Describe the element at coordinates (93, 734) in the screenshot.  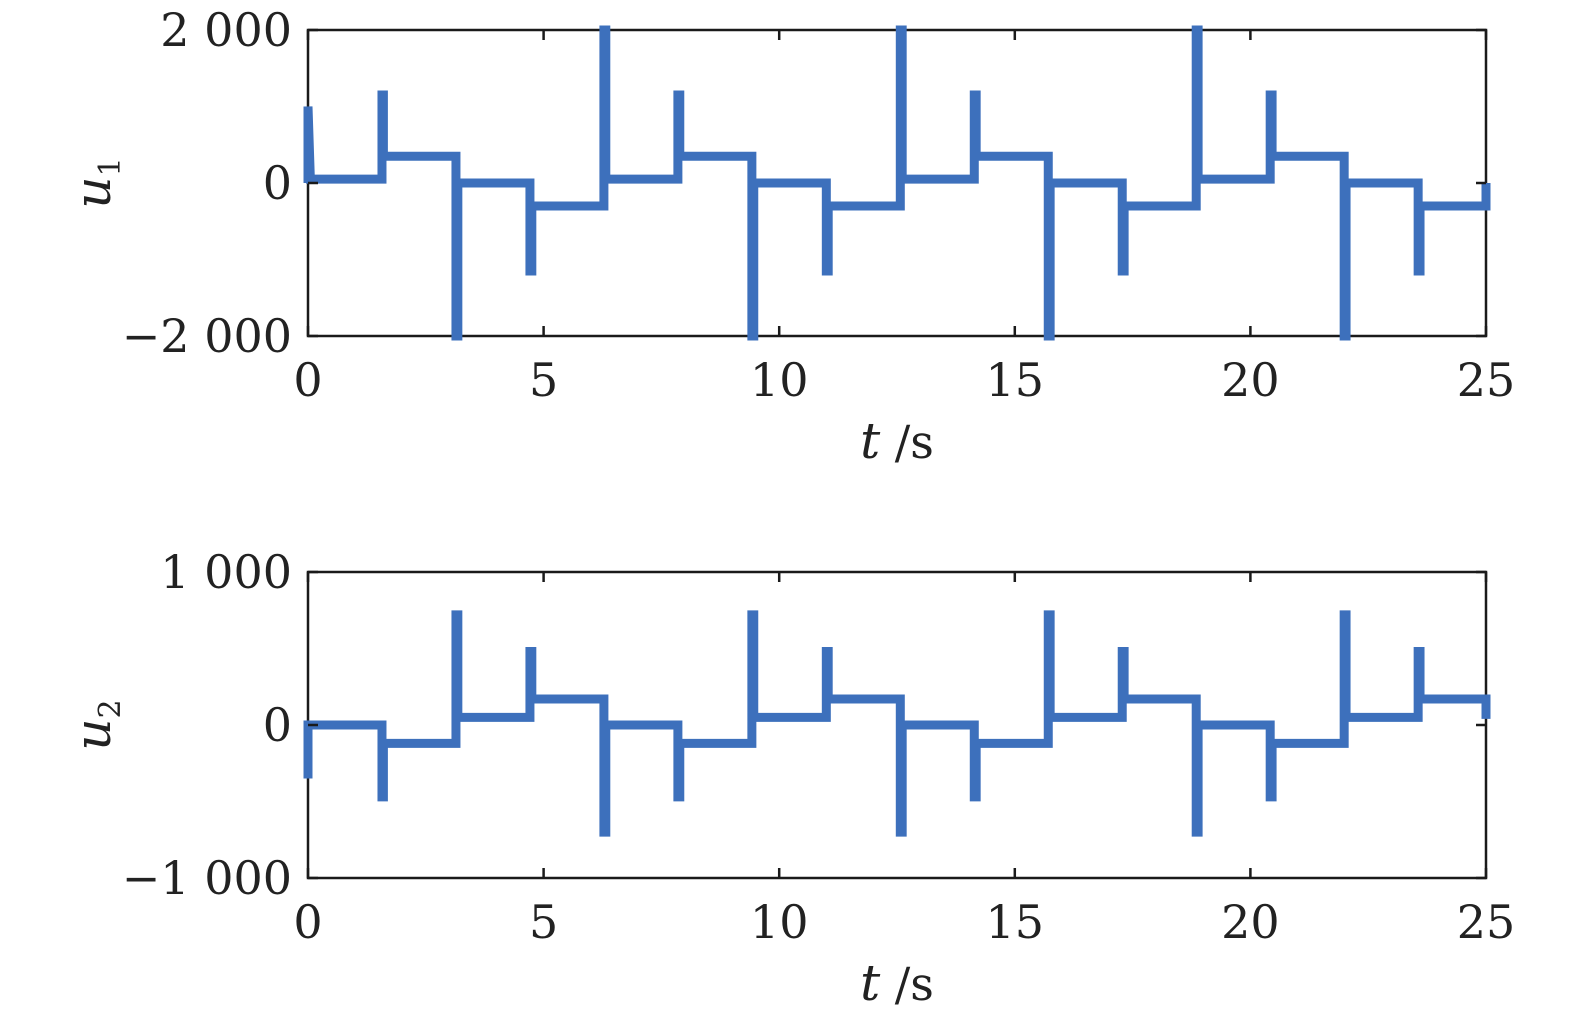
I see `y-axis-label-var-u2: u` at that location.